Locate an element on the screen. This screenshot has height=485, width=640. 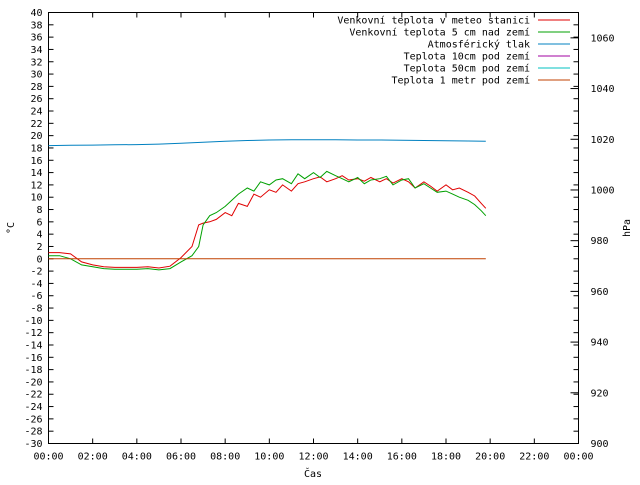
y-tick-label: -20 is located at coordinates (33, 382).